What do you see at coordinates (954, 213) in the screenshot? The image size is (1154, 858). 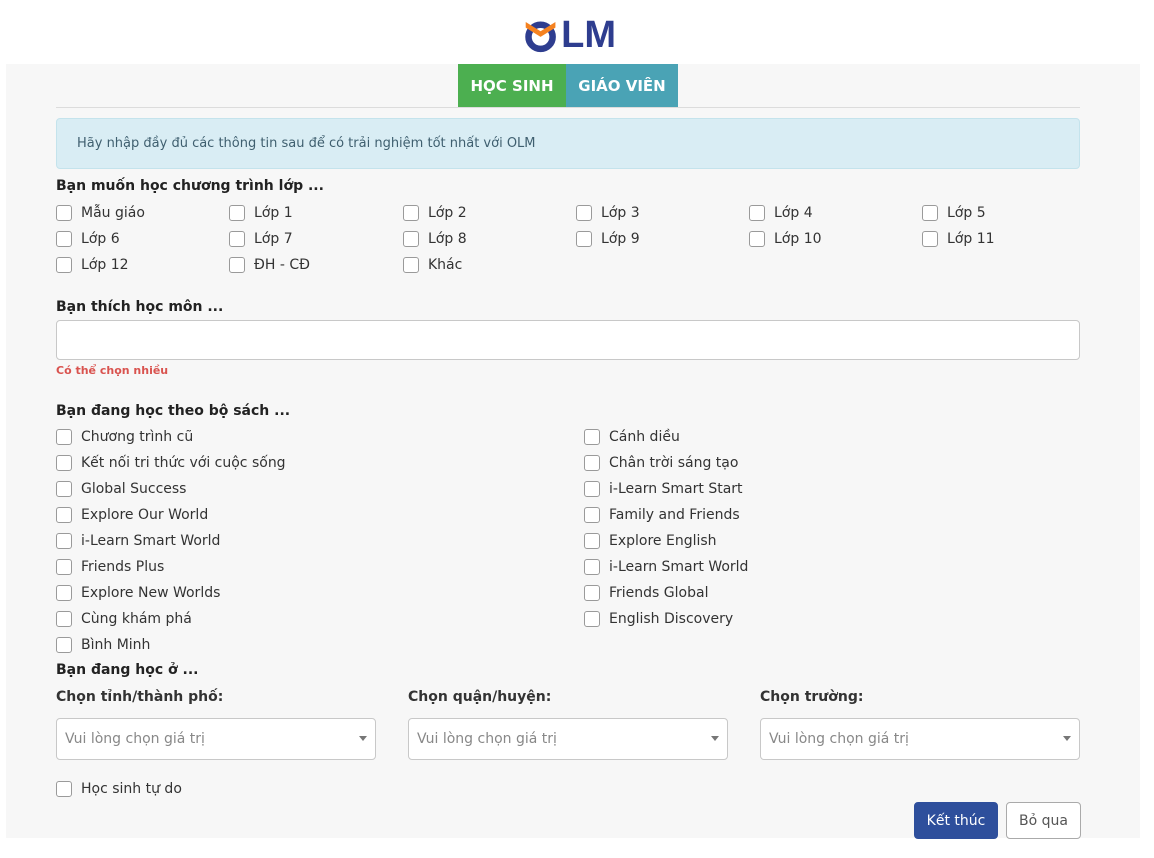 I see `grade-checkbox-lop-5: Lớp 5` at bounding box center [954, 213].